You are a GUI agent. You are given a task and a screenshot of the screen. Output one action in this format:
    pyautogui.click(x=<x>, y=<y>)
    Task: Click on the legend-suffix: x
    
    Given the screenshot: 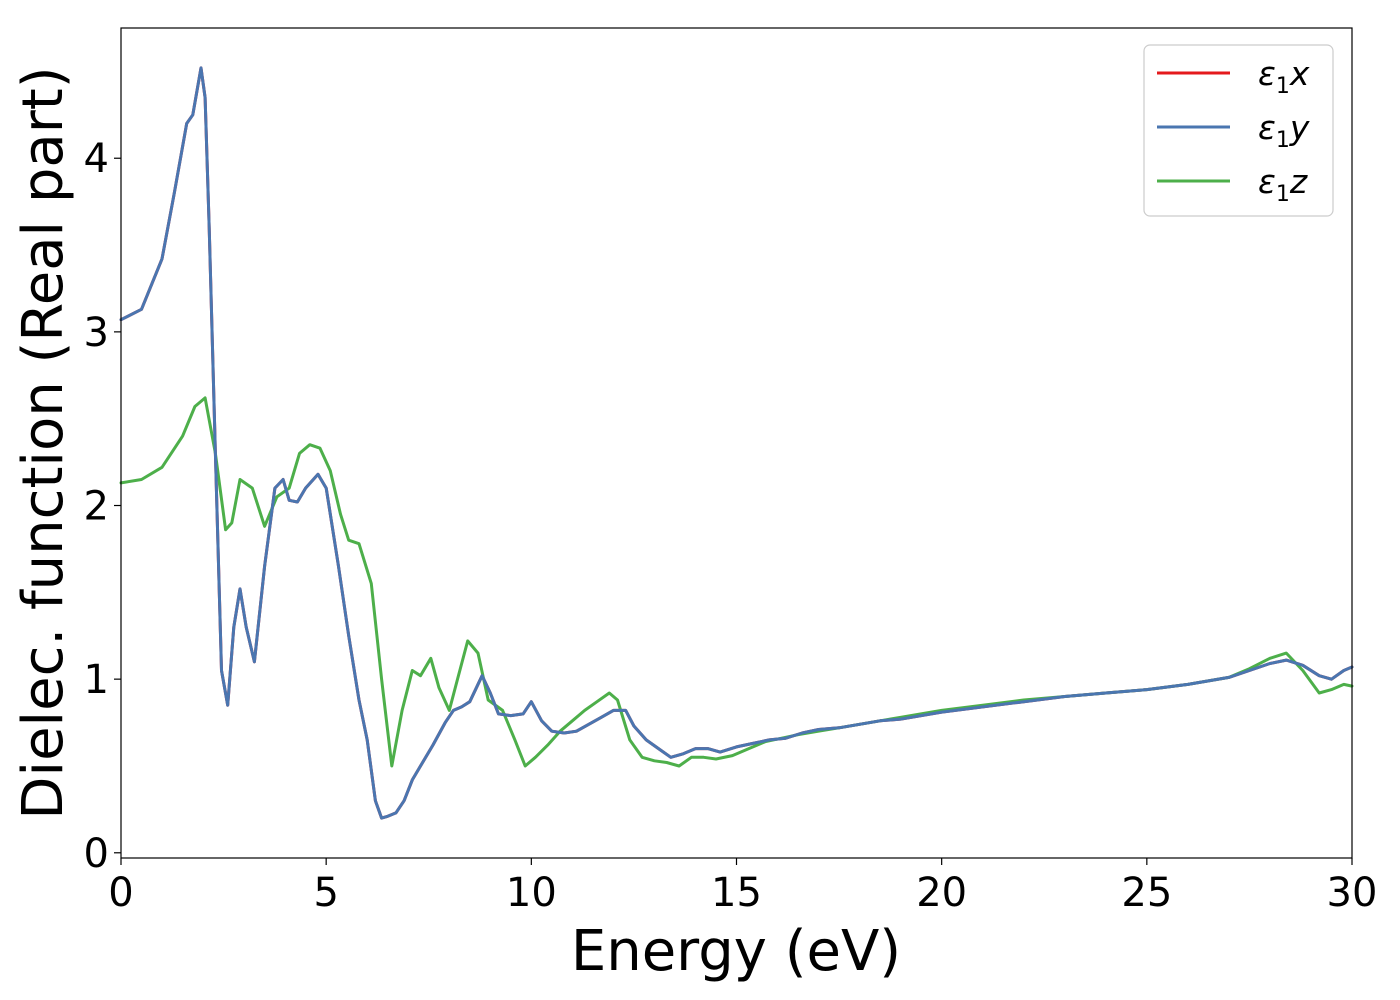 What is the action you would take?
    pyautogui.click(x=1299, y=73)
    